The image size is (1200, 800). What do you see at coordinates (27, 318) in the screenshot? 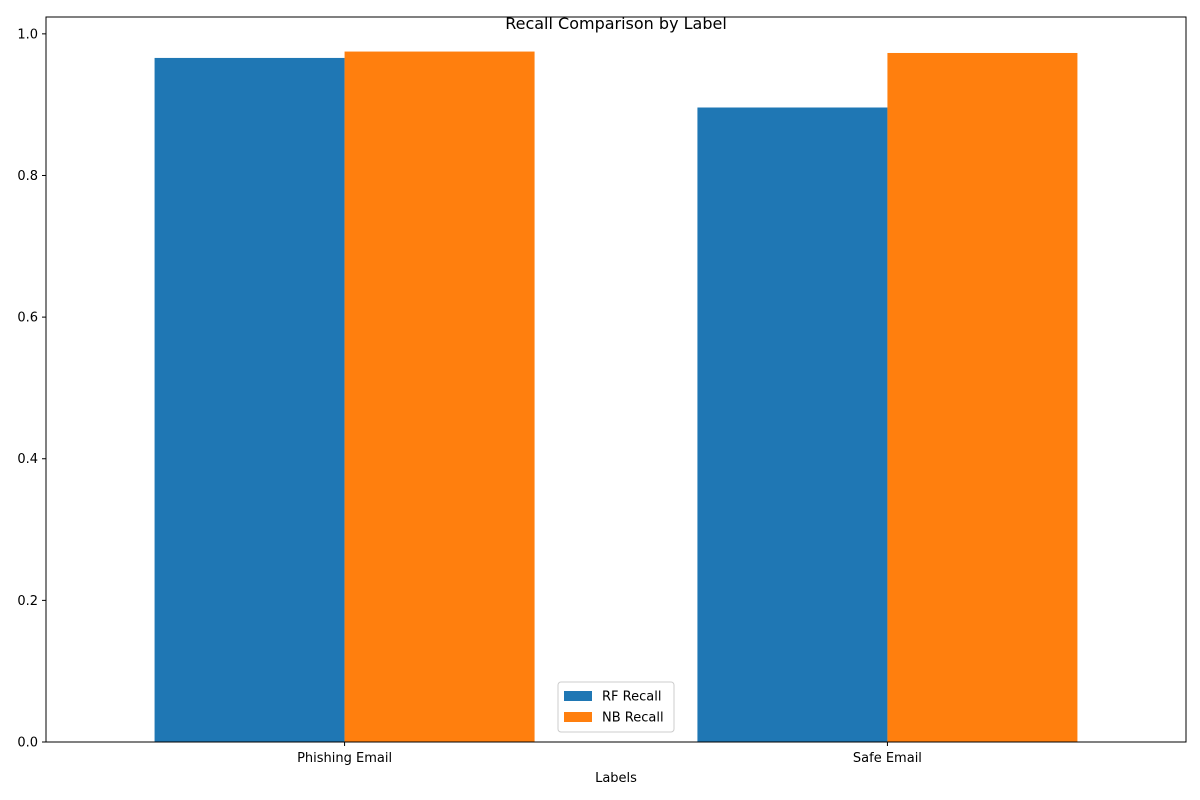
I see `y-tick-label: 0.6` at bounding box center [27, 318].